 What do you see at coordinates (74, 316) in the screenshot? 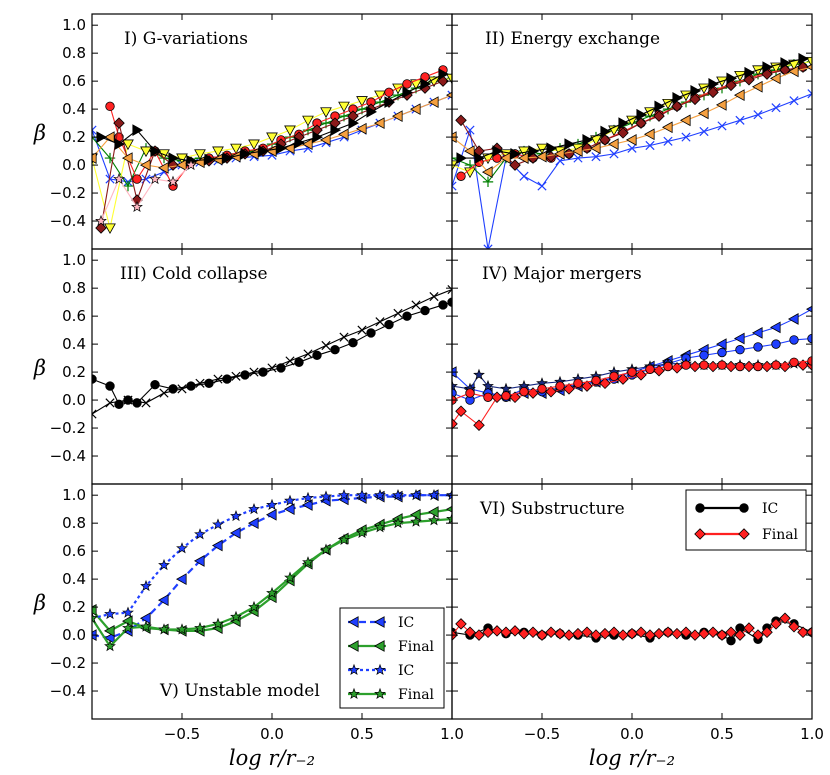
I see `ytick-label: 0.6` at bounding box center [74, 316].